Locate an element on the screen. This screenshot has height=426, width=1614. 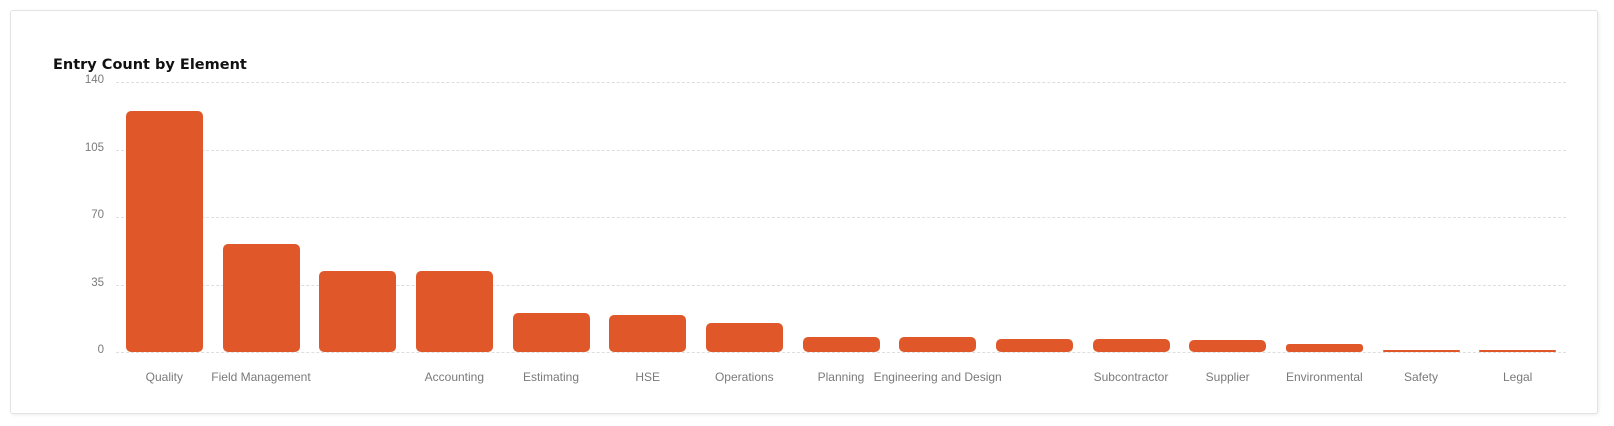
x-tick-label: Field Management is located at coordinates (261, 377).